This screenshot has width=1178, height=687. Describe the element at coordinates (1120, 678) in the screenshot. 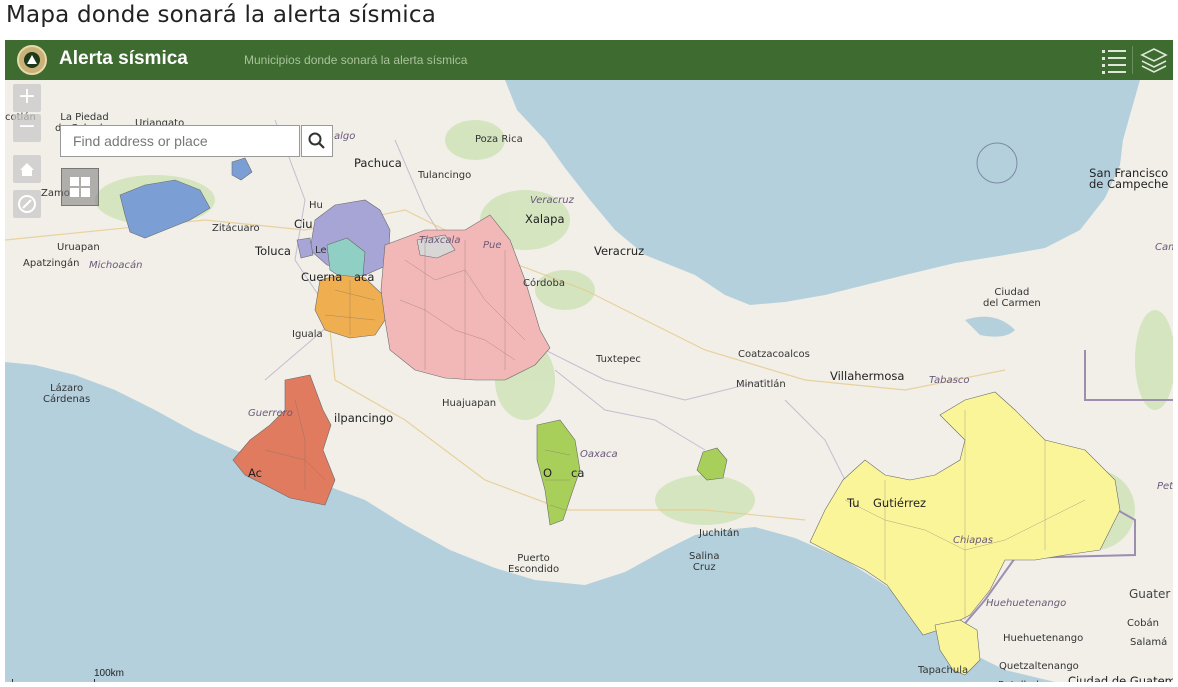

I see `label-ciudad-guatemala: Ciudad de Guatem` at that location.